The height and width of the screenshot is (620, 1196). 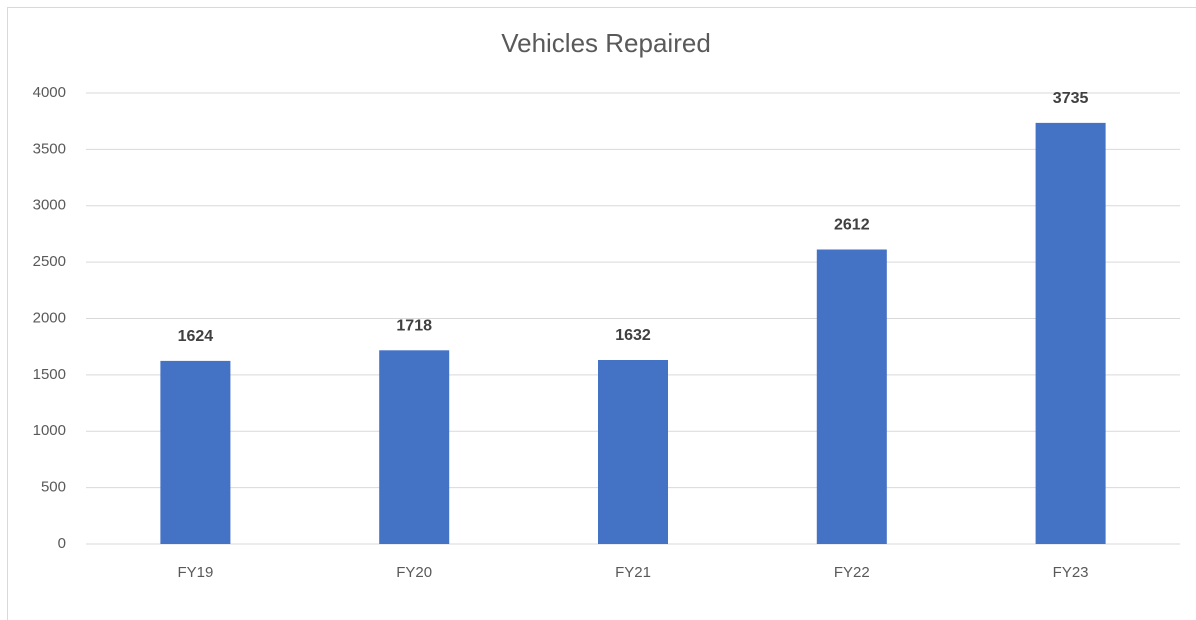 I want to click on x-tick-label: FY20, so click(x=414, y=572).